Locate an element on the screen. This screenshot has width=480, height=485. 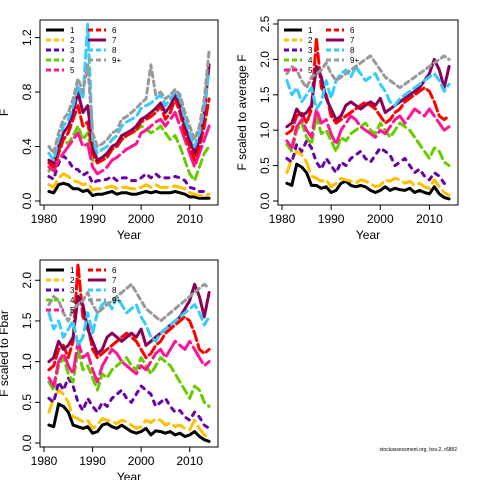
y-axis-title: F is located at coordinates (5, 112).